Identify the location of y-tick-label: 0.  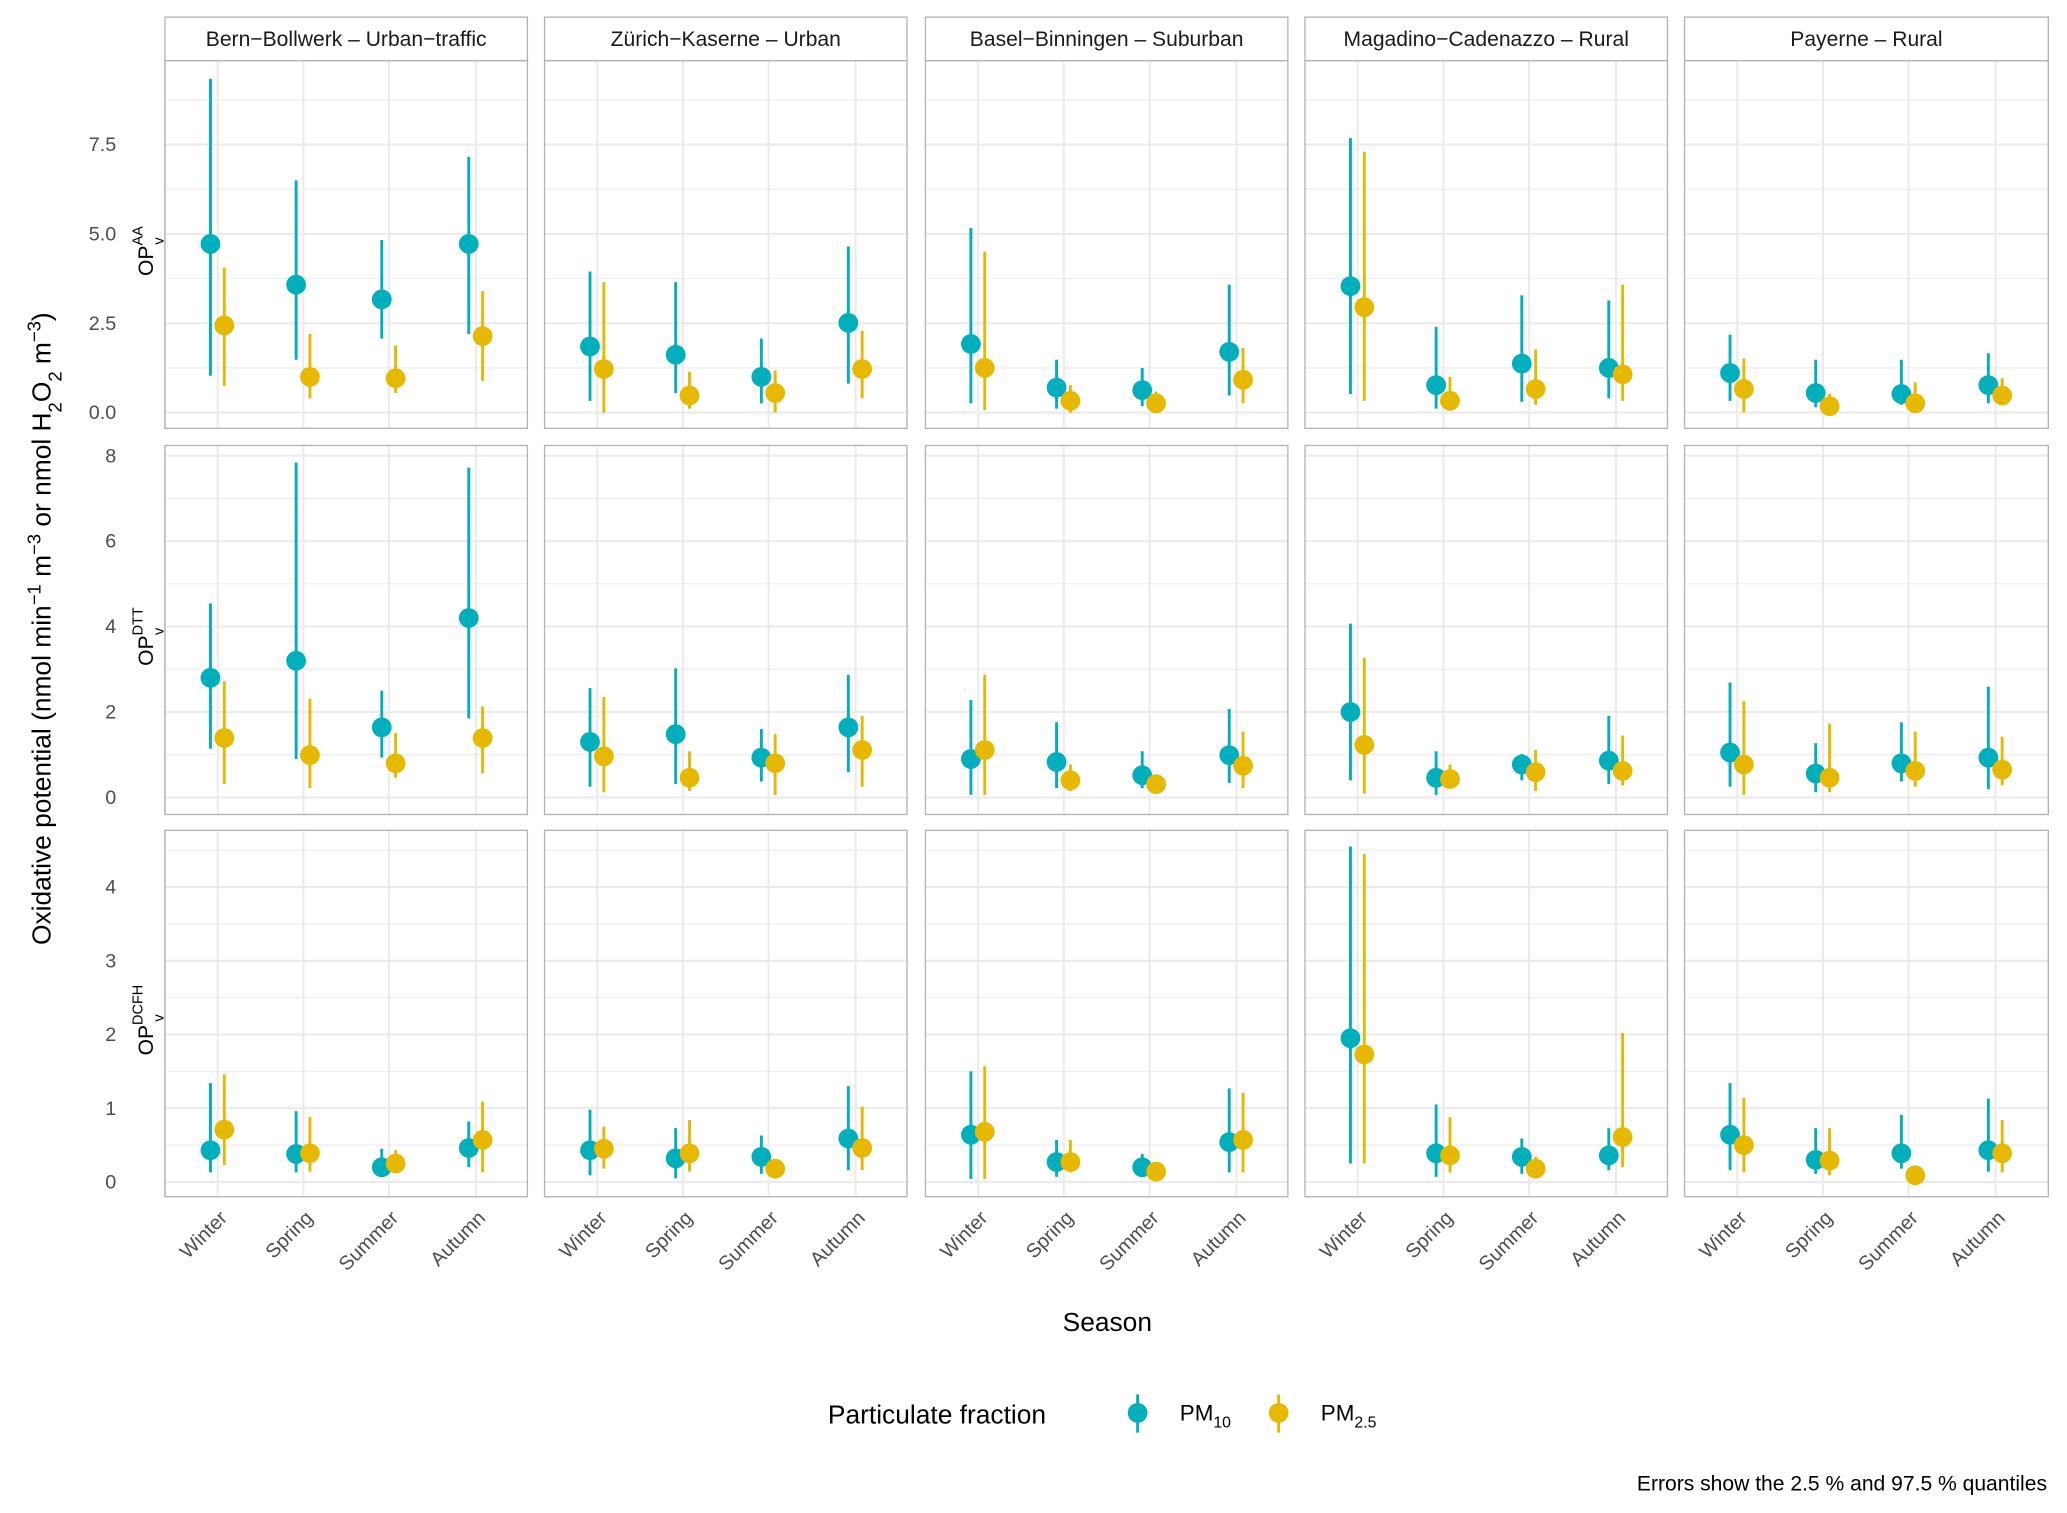
(110, 798).